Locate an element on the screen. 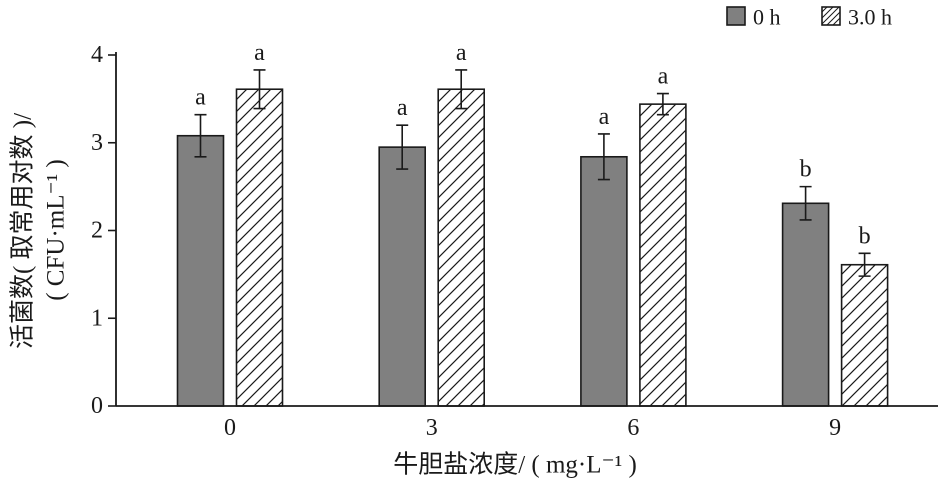 The width and height of the screenshot is (941, 487). legend-swatch-3h is located at coordinates (831, 16).